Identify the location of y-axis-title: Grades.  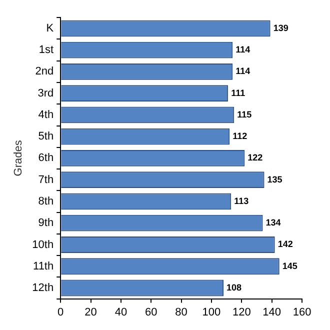
(18, 158).